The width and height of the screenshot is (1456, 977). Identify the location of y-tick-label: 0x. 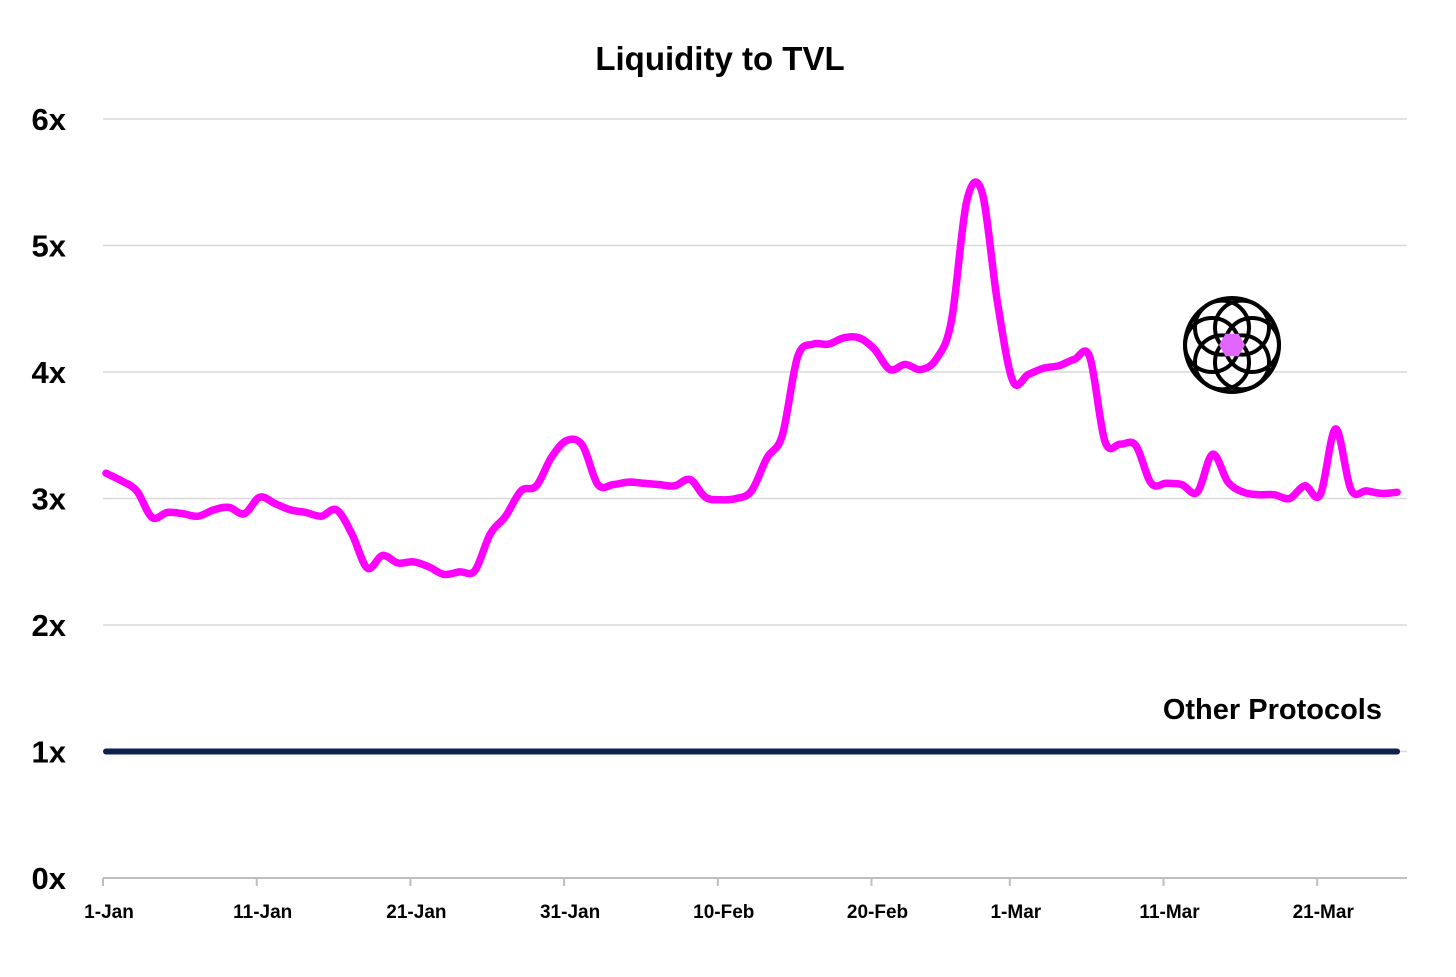
(49, 878).